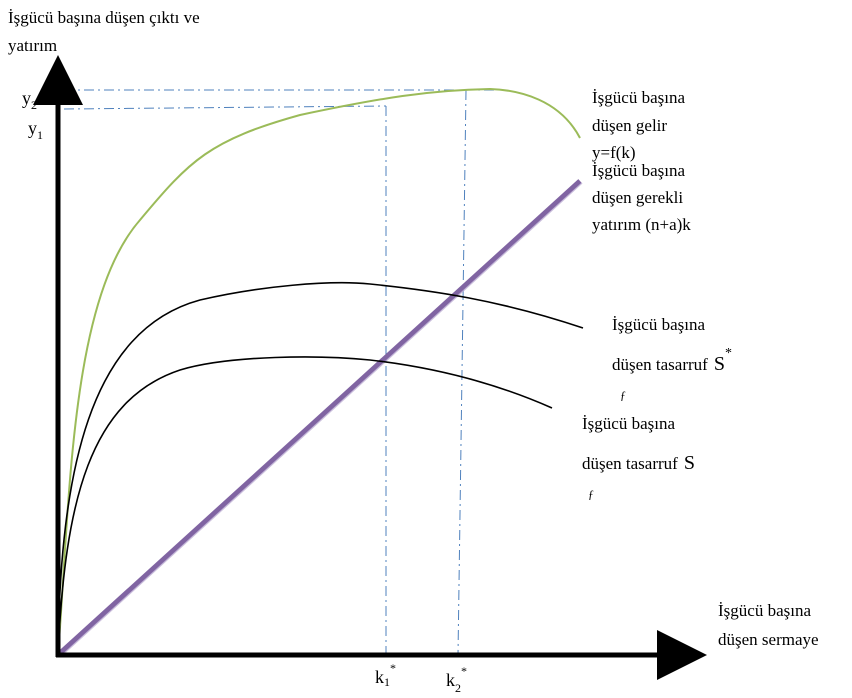 The image size is (852, 698). I want to click on income-label-line3: y=f(k), so click(614, 152).